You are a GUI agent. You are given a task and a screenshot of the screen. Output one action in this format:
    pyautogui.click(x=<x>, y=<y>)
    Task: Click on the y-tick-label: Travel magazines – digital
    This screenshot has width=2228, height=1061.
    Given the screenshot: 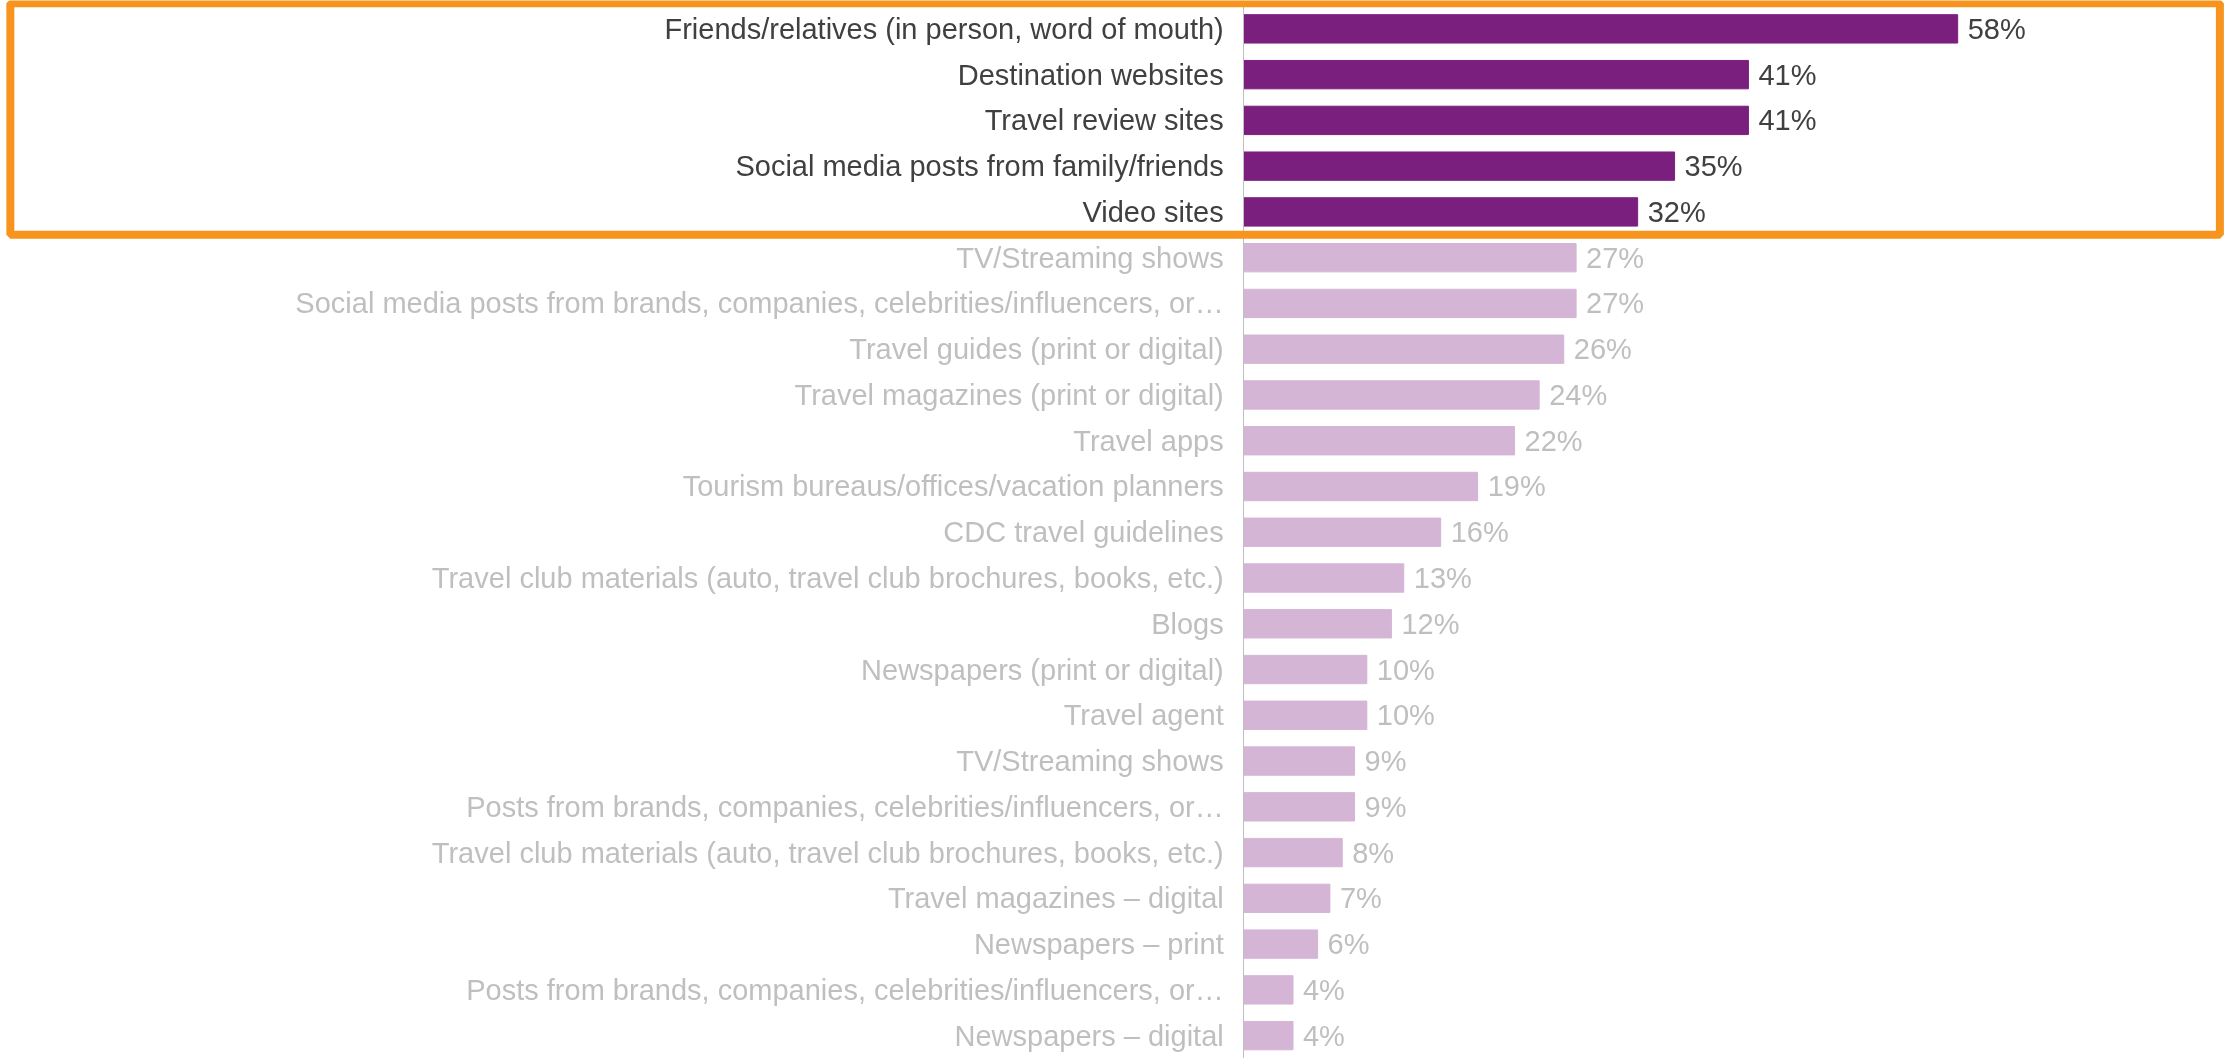 What is the action you would take?
    pyautogui.click(x=1055, y=898)
    